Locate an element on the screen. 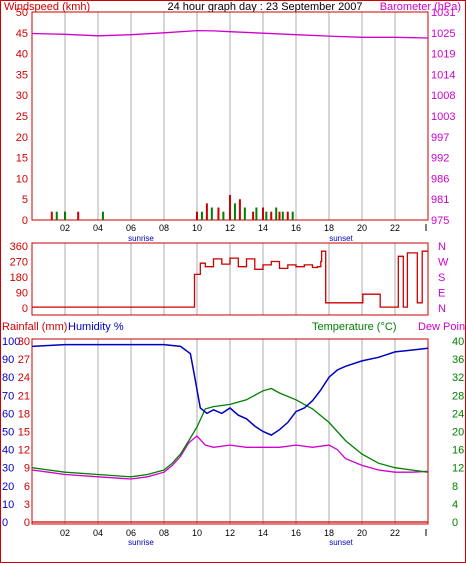  barometer-tick-labels: 975 981 986 992 997 1003 1008 1014 1019 1025 1031 is located at coordinates (443, 117).